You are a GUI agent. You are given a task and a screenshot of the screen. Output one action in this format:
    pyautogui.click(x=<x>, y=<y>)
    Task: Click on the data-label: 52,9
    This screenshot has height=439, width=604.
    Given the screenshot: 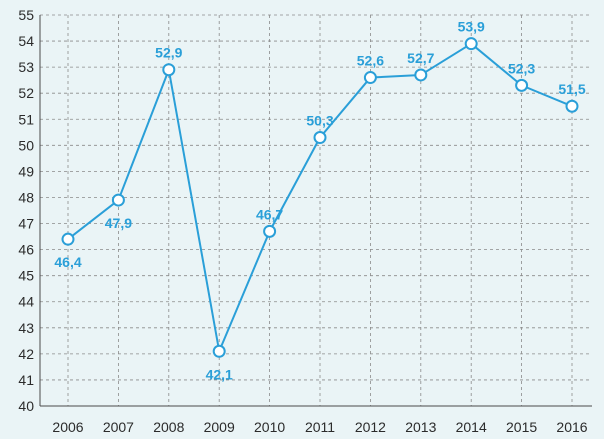 What is the action you would take?
    pyautogui.click(x=168, y=53)
    